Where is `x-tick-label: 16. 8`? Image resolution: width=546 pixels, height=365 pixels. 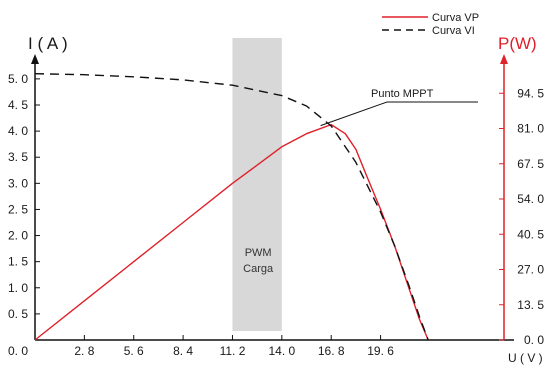
x-tick-label: 16. 8 is located at coordinates (331, 351).